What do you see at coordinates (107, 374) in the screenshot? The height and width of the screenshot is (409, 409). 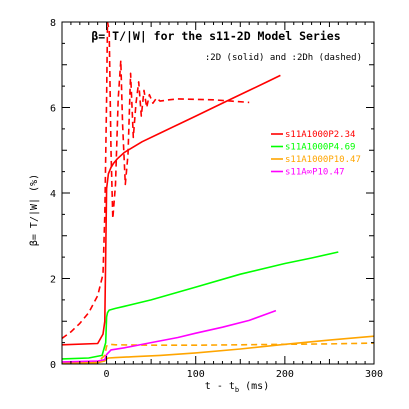 I see `x-tick-label: 0` at bounding box center [107, 374].